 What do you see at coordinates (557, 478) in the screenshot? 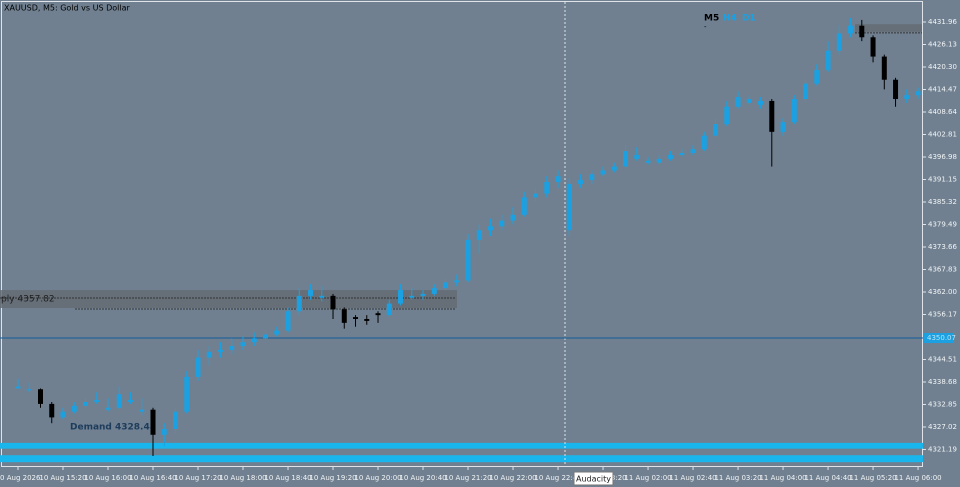
I see `x-tick-label: 10 Aug 22:40` at bounding box center [557, 478].